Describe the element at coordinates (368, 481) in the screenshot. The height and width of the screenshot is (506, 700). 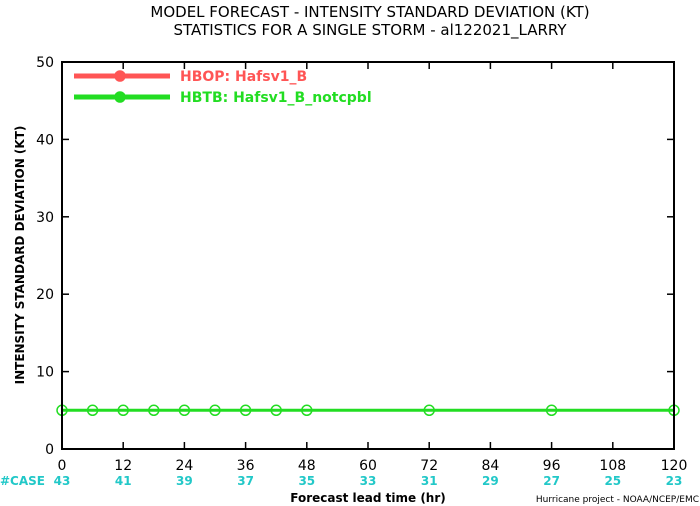
I see `case-count: 33` at that location.